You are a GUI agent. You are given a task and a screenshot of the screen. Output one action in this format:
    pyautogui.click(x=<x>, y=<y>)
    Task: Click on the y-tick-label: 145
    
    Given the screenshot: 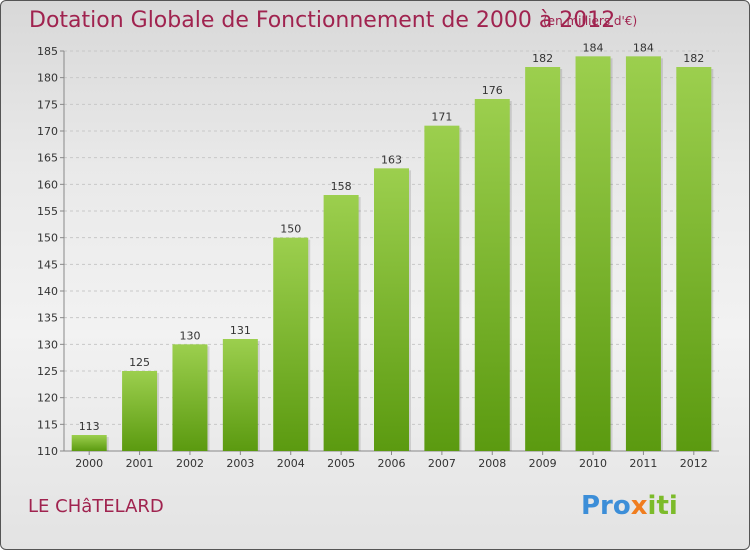 What is the action you would take?
    pyautogui.click(x=47, y=264)
    